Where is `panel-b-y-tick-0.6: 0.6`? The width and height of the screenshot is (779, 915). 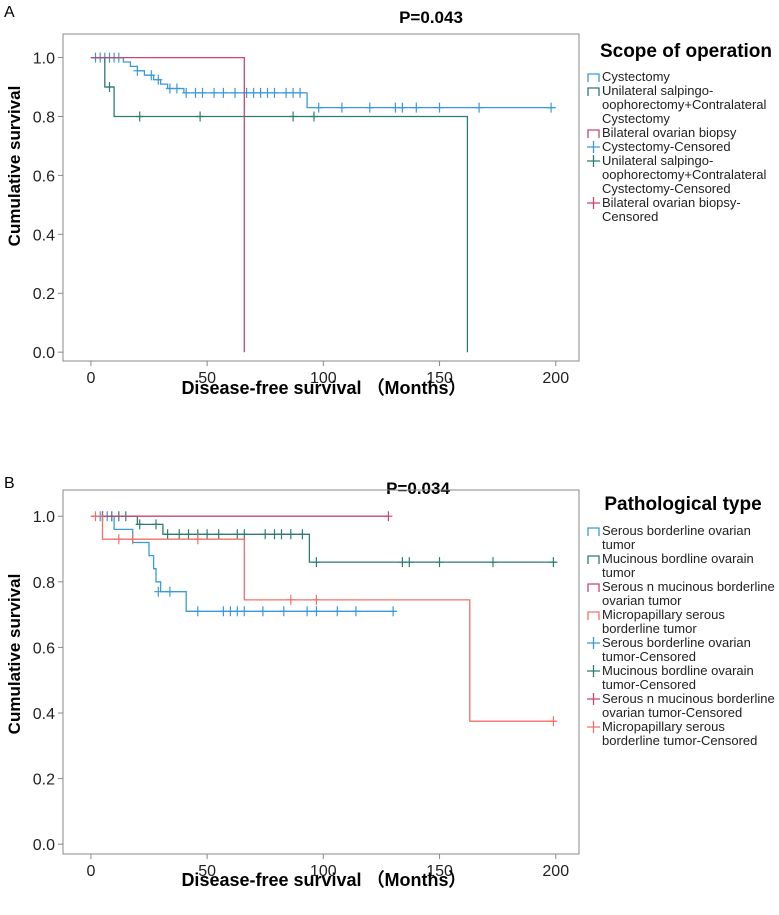 panel-b-y-tick-0.6: 0.6 is located at coordinates (44, 648).